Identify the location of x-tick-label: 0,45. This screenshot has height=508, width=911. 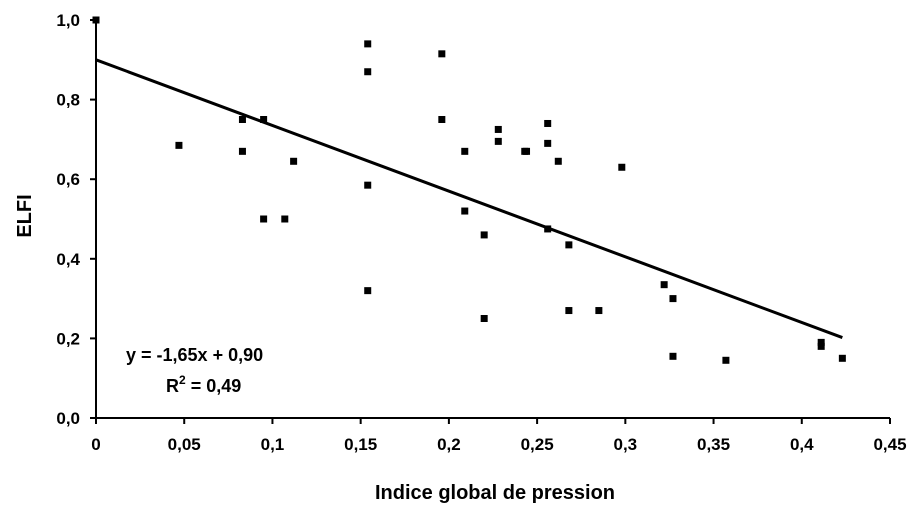
(889, 444).